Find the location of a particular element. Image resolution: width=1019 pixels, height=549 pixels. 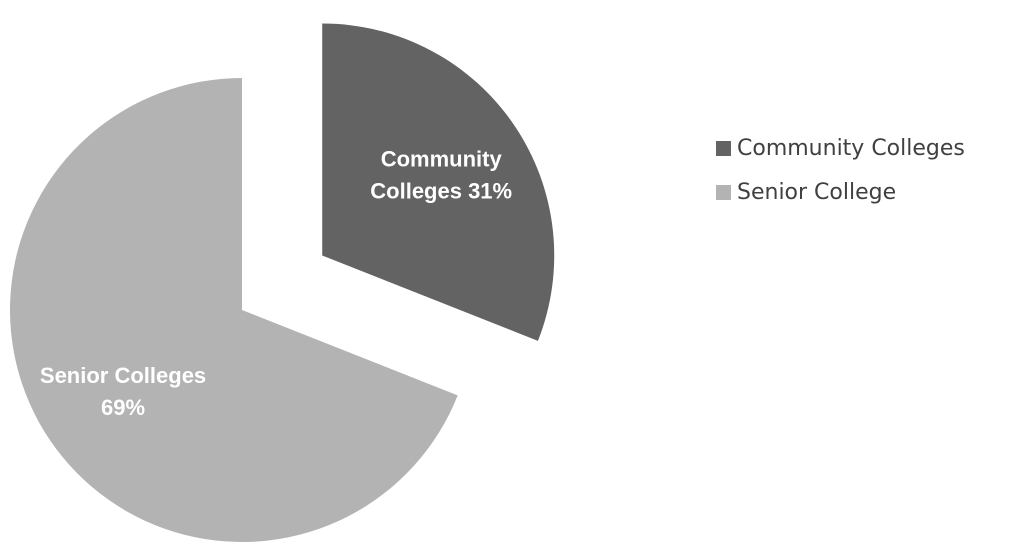

pie-slice-community-colleges is located at coordinates (438, 182).